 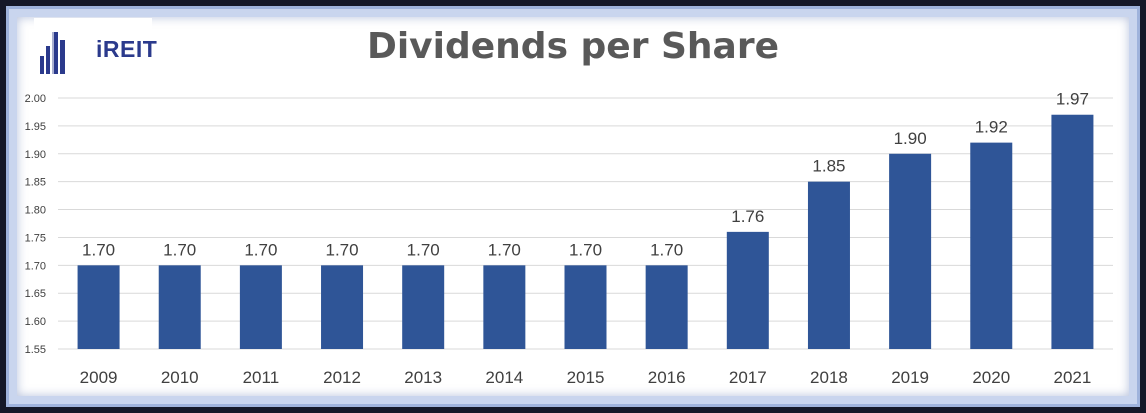 I want to click on data-label-2014: 1.70, so click(x=504, y=249).